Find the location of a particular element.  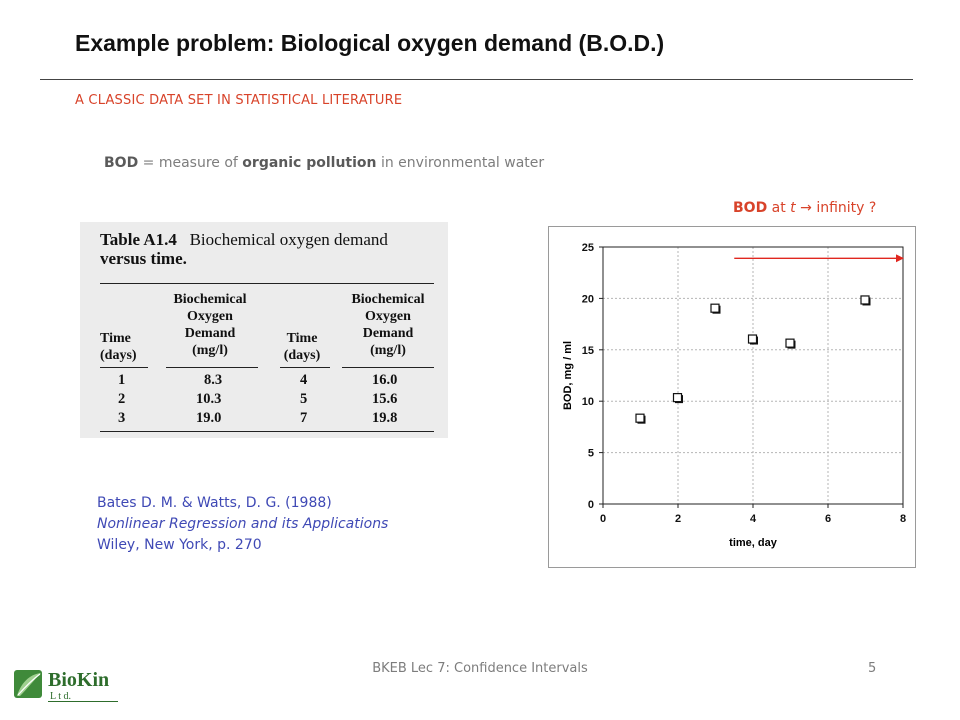

cell-bod: 19.0 is located at coordinates (209, 418).